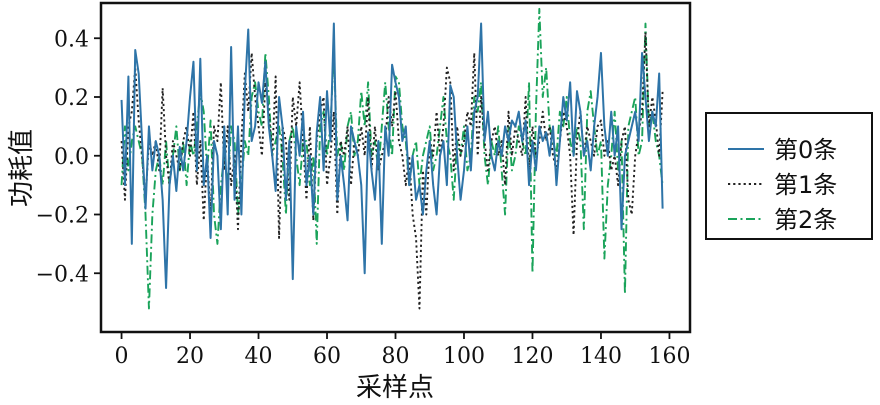  Describe the element at coordinates (805, 185) in the screenshot. I see `legend-label-1: 第1条` at that location.